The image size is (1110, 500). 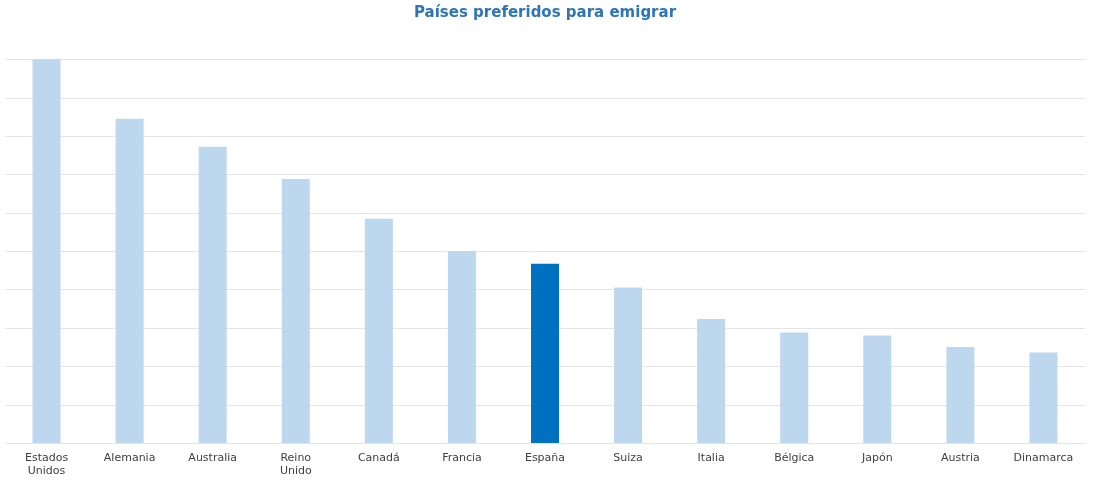 I want to click on x-tick-label: Austria, so click(x=960, y=457).